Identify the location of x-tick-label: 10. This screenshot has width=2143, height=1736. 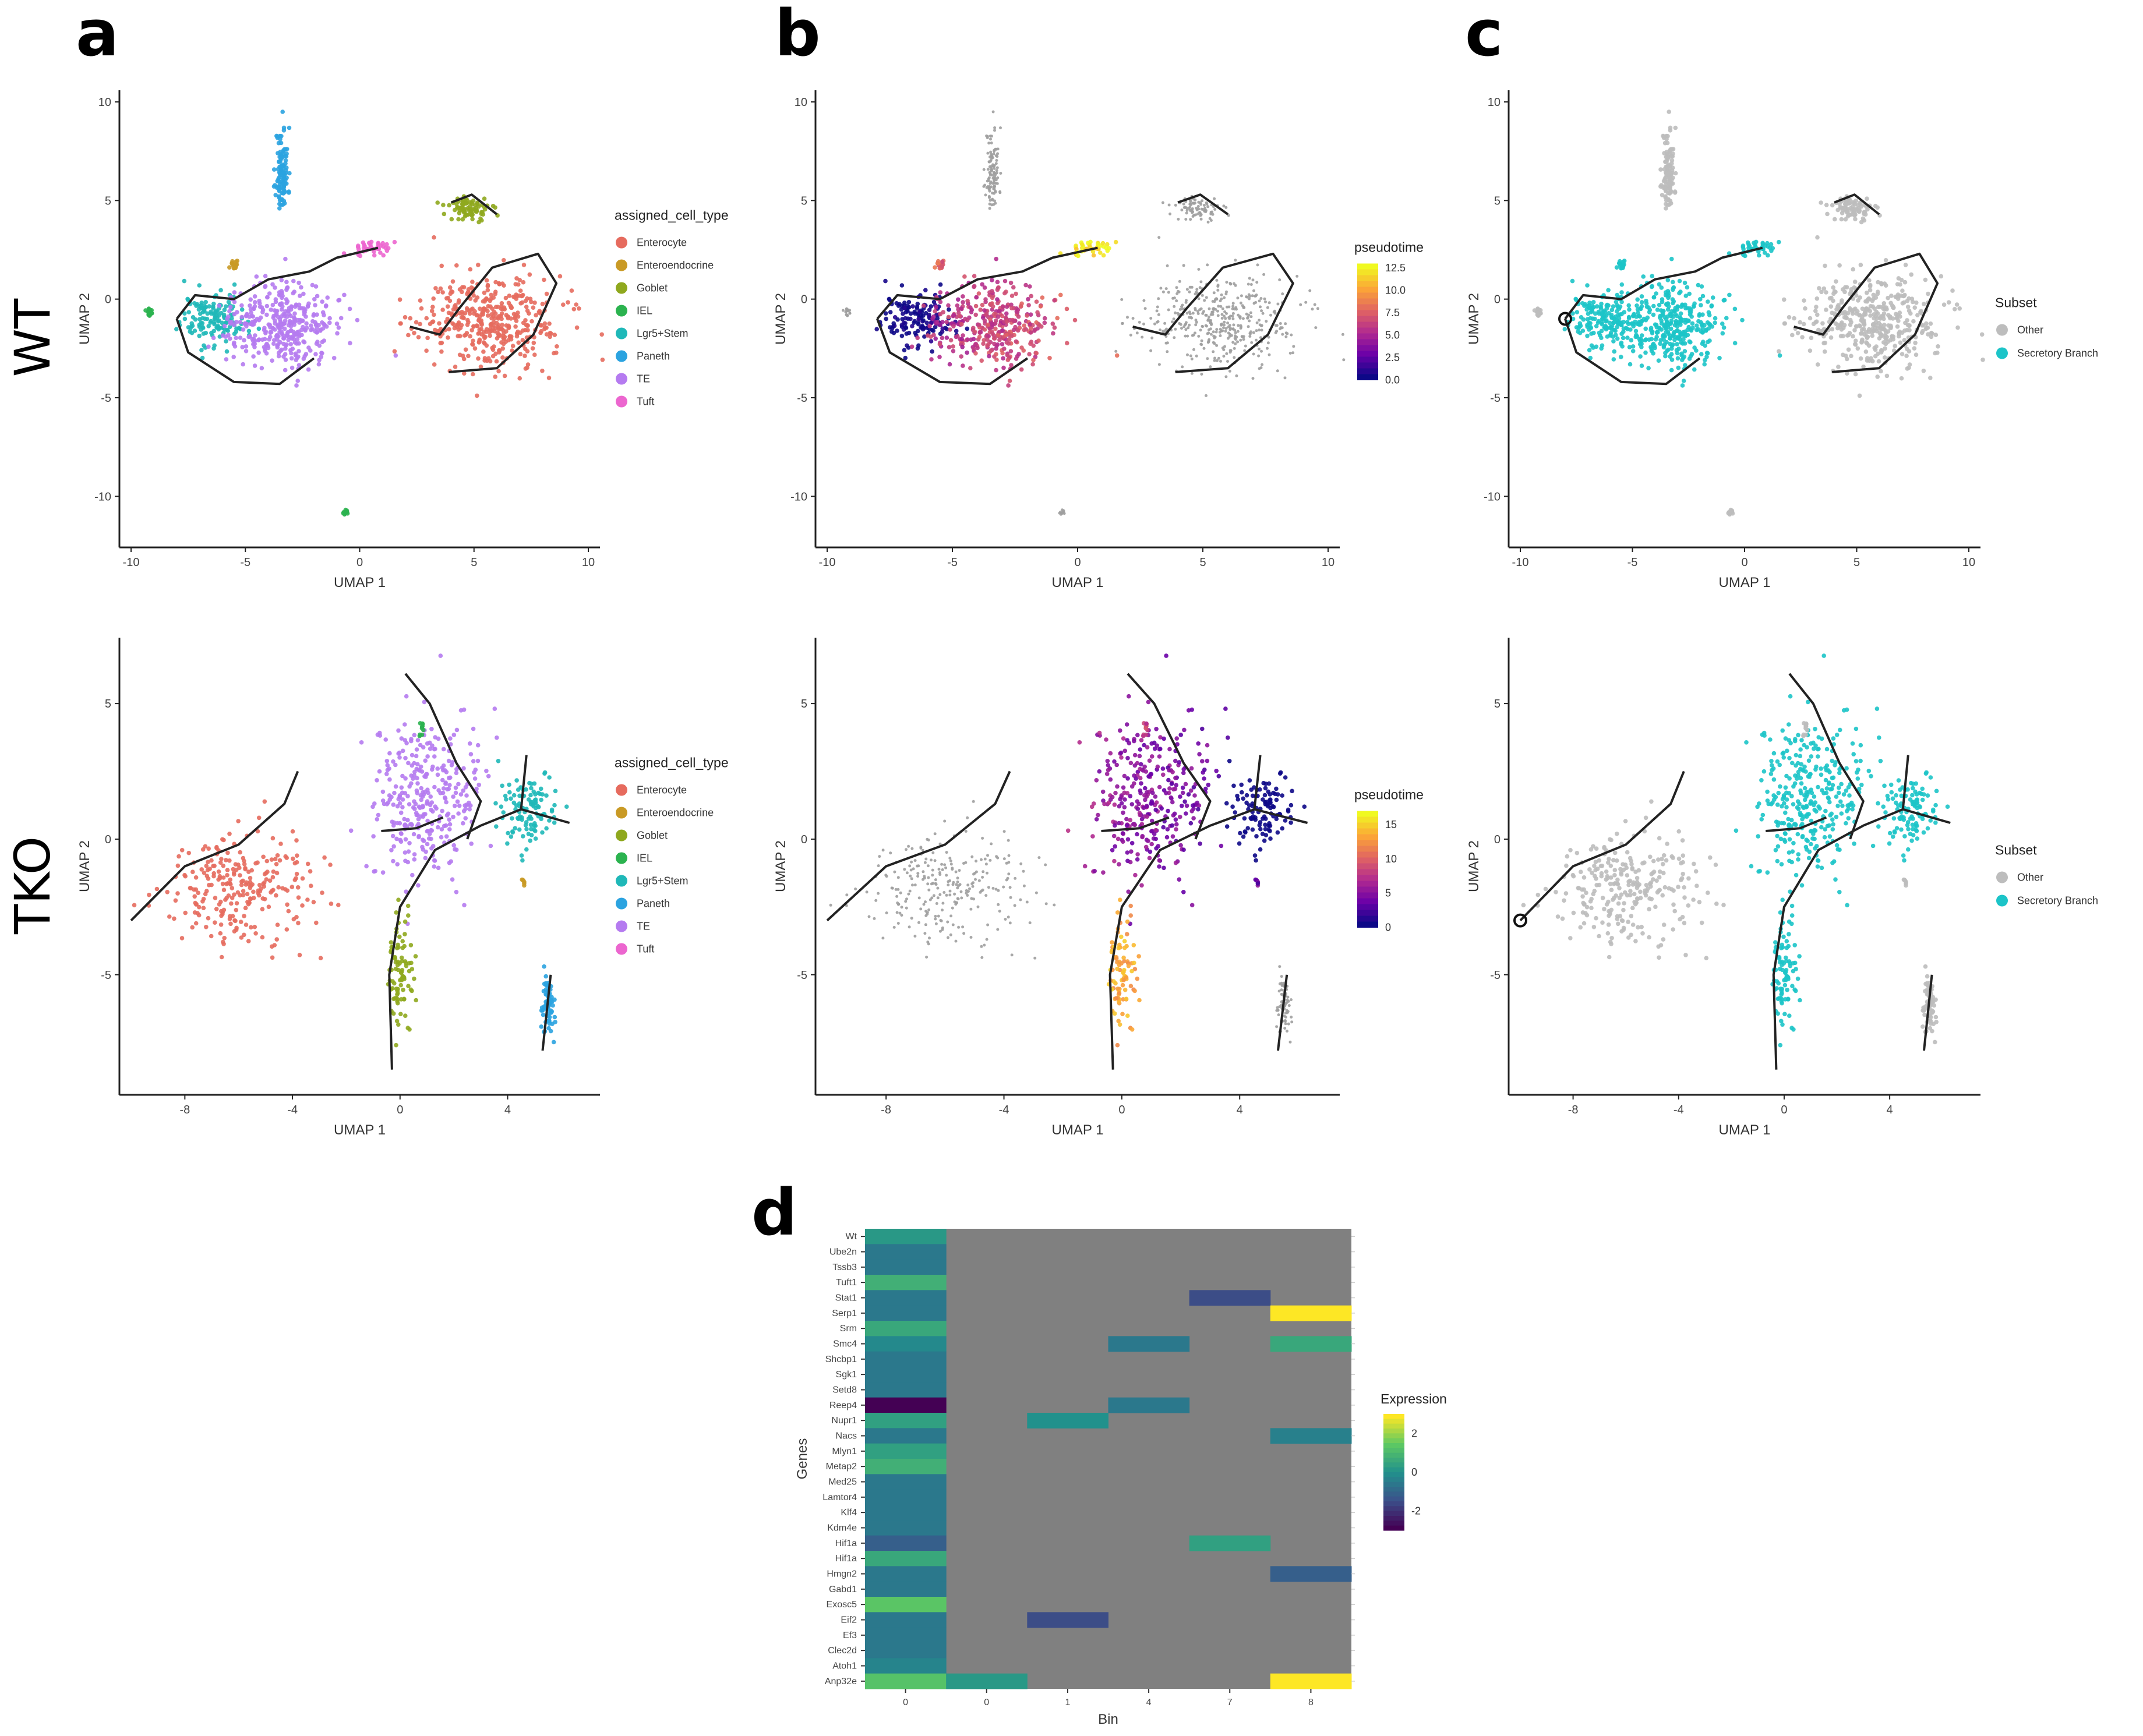
(1328, 562).